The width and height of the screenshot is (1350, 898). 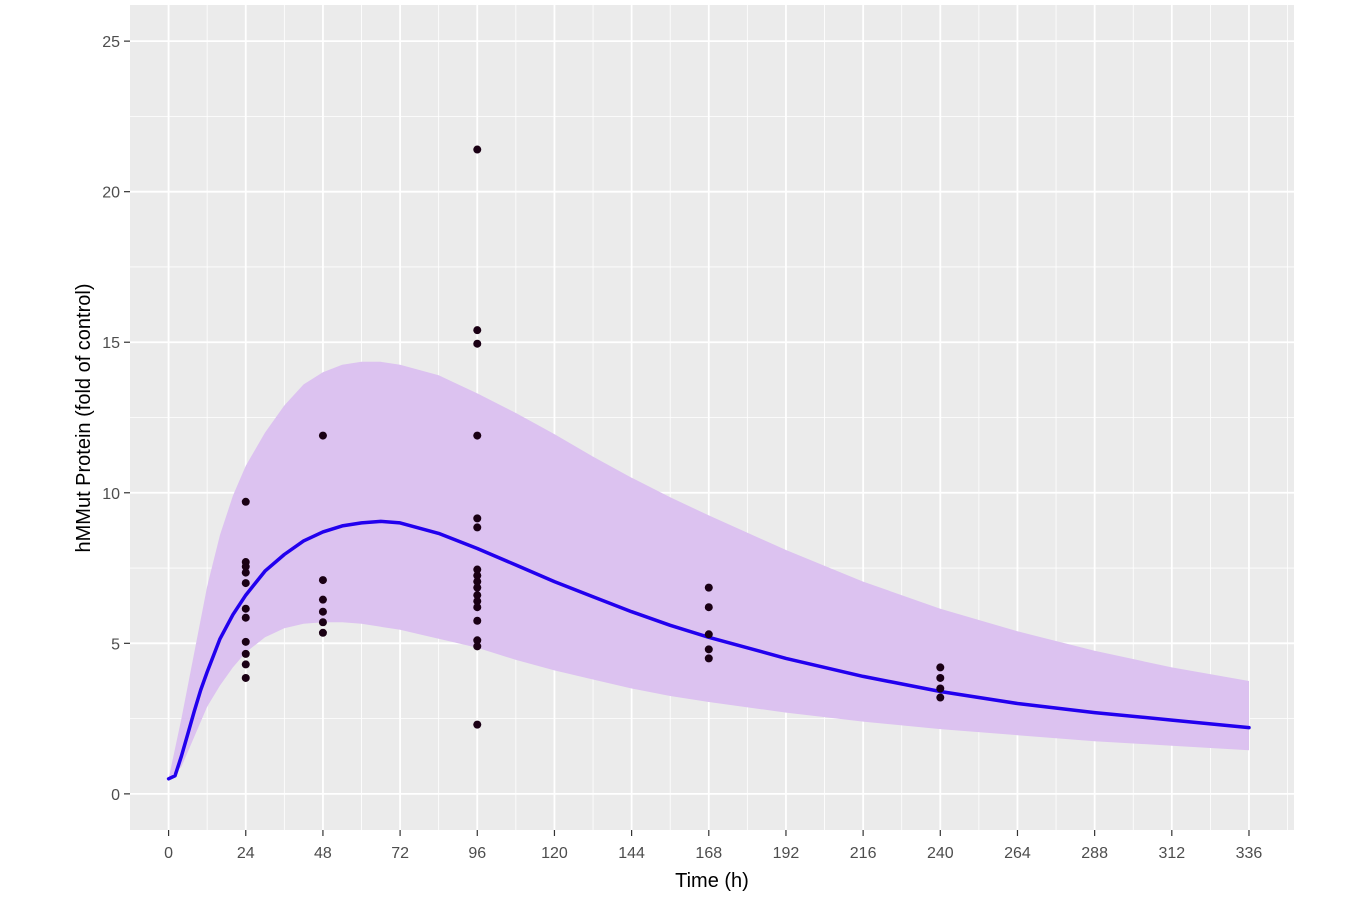 I want to click on x-tick-label: 72, so click(x=400, y=853).